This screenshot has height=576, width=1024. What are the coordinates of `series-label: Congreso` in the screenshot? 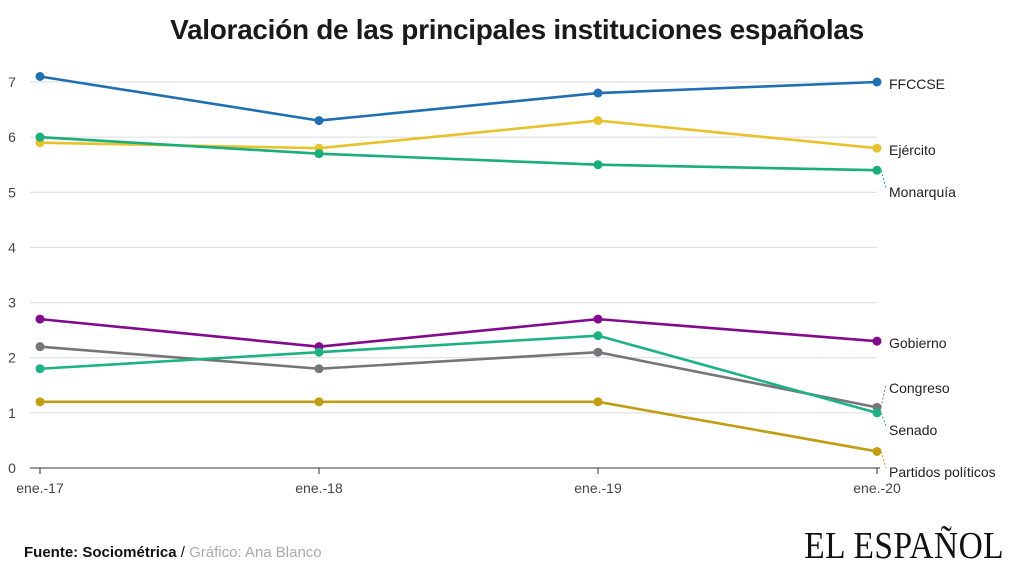 It's located at (919, 388).